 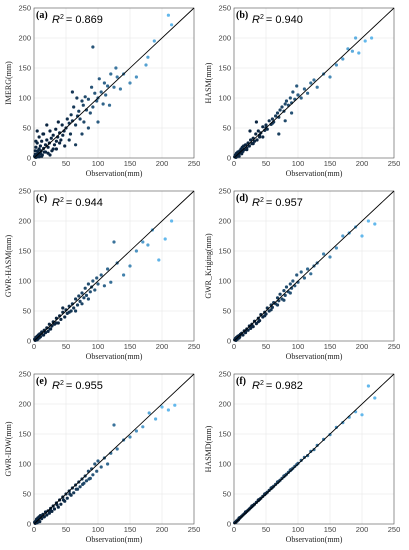 What do you see at coordinates (314, 83) in the screenshot?
I see `one-to-one-line` at bounding box center [314, 83].